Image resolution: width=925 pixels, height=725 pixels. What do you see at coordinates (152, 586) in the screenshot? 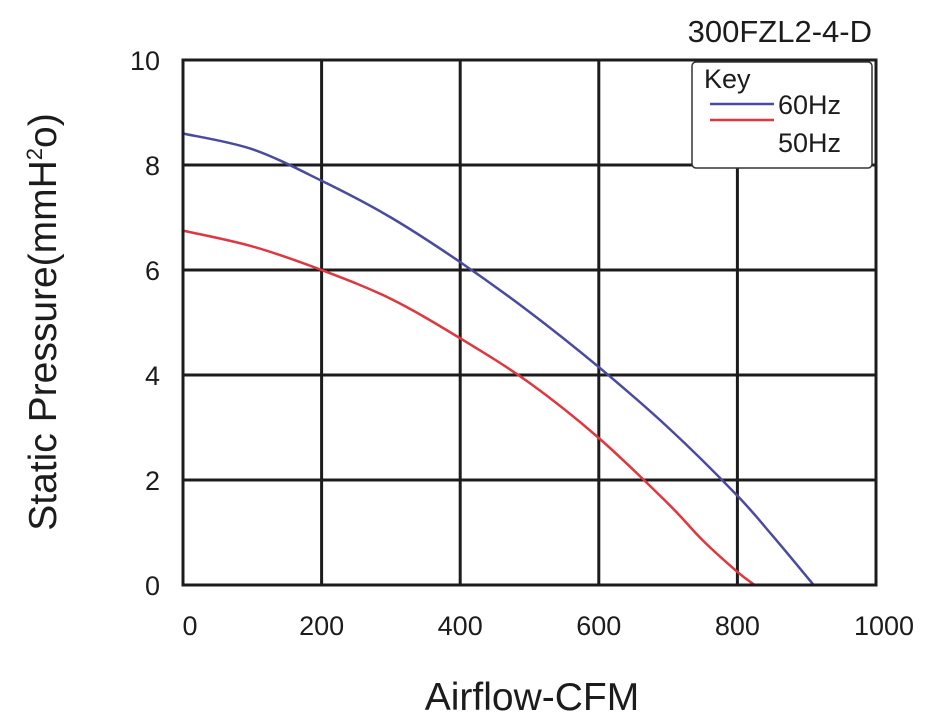
I see `y-tick-label-0: 0` at bounding box center [152, 586].